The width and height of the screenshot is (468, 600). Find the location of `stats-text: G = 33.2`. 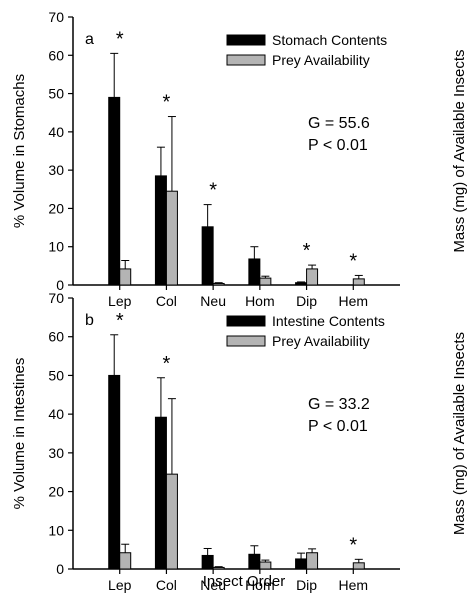

stats-text: G = 33.2 is located at coordinates (339, 404).